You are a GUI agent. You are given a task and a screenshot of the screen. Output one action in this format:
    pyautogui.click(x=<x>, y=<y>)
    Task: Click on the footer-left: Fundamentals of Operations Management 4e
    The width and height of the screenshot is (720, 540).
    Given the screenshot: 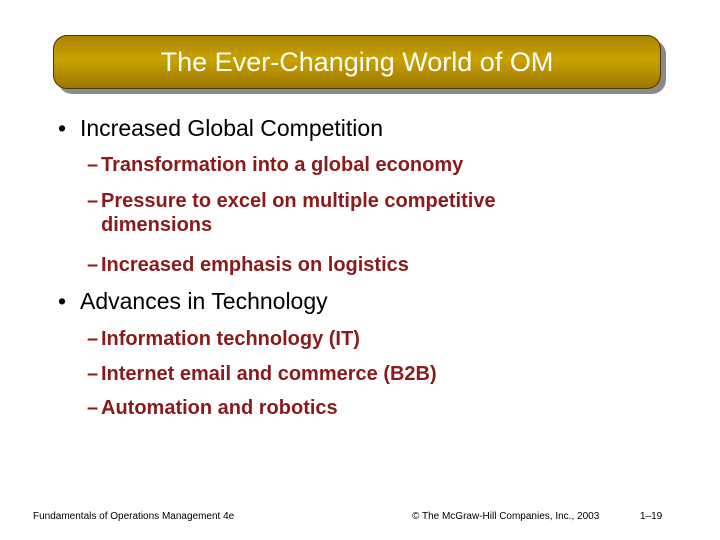 What is the action you would take?
    pyautogui.click(x=134, y=516)
    